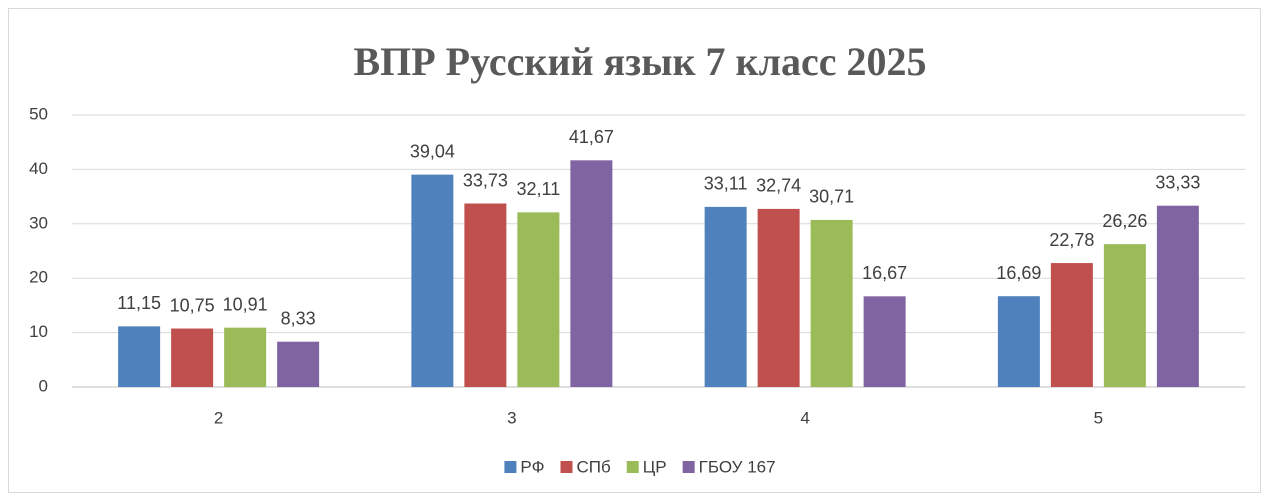 The image size is (1269, 501). I want to click on y-tick-label: 20, so click(38, 277).